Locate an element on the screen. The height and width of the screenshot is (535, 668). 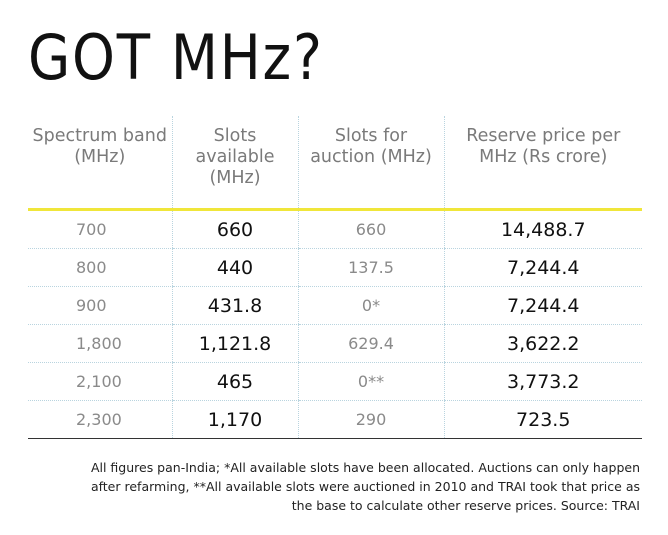
available-cell: 440 is located at coordinates (234, 267).